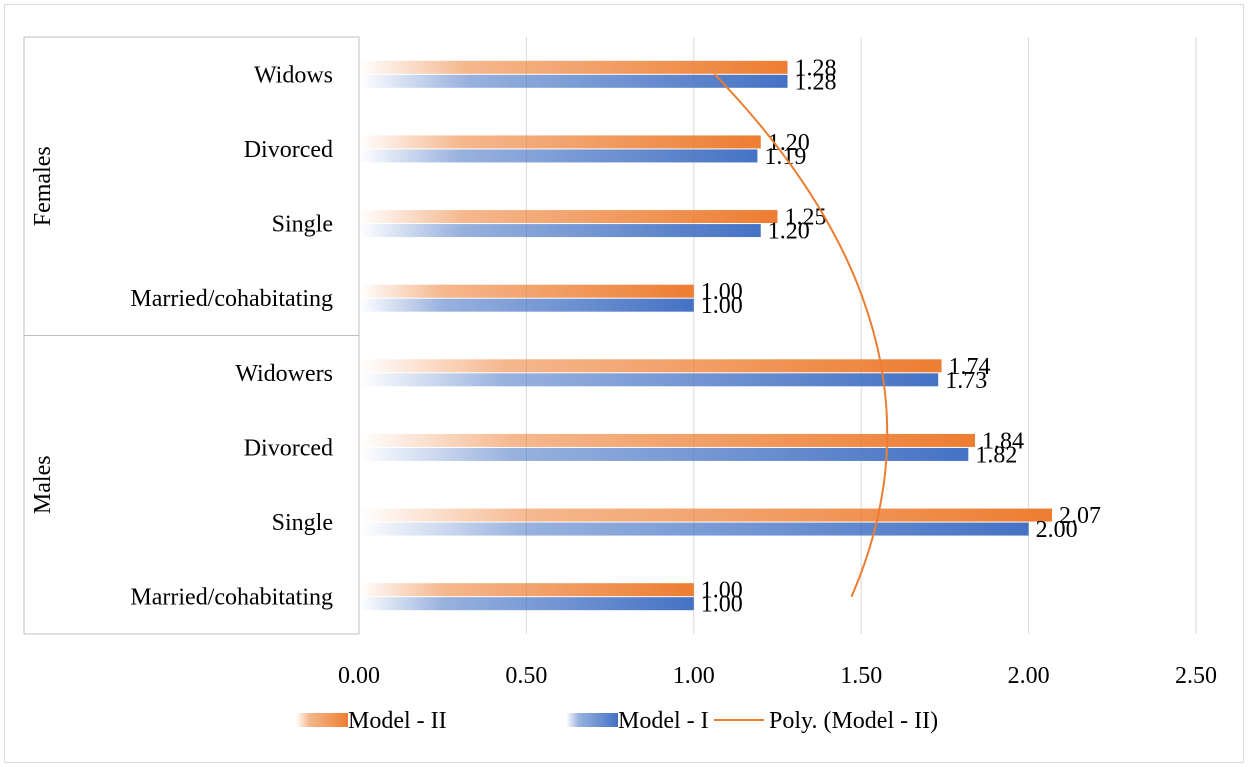 The width and height of the screenshot is (1248, 767). Describe the element at coordinates (43, 186) in the screenshot. I see `group-label: Females` at that location.